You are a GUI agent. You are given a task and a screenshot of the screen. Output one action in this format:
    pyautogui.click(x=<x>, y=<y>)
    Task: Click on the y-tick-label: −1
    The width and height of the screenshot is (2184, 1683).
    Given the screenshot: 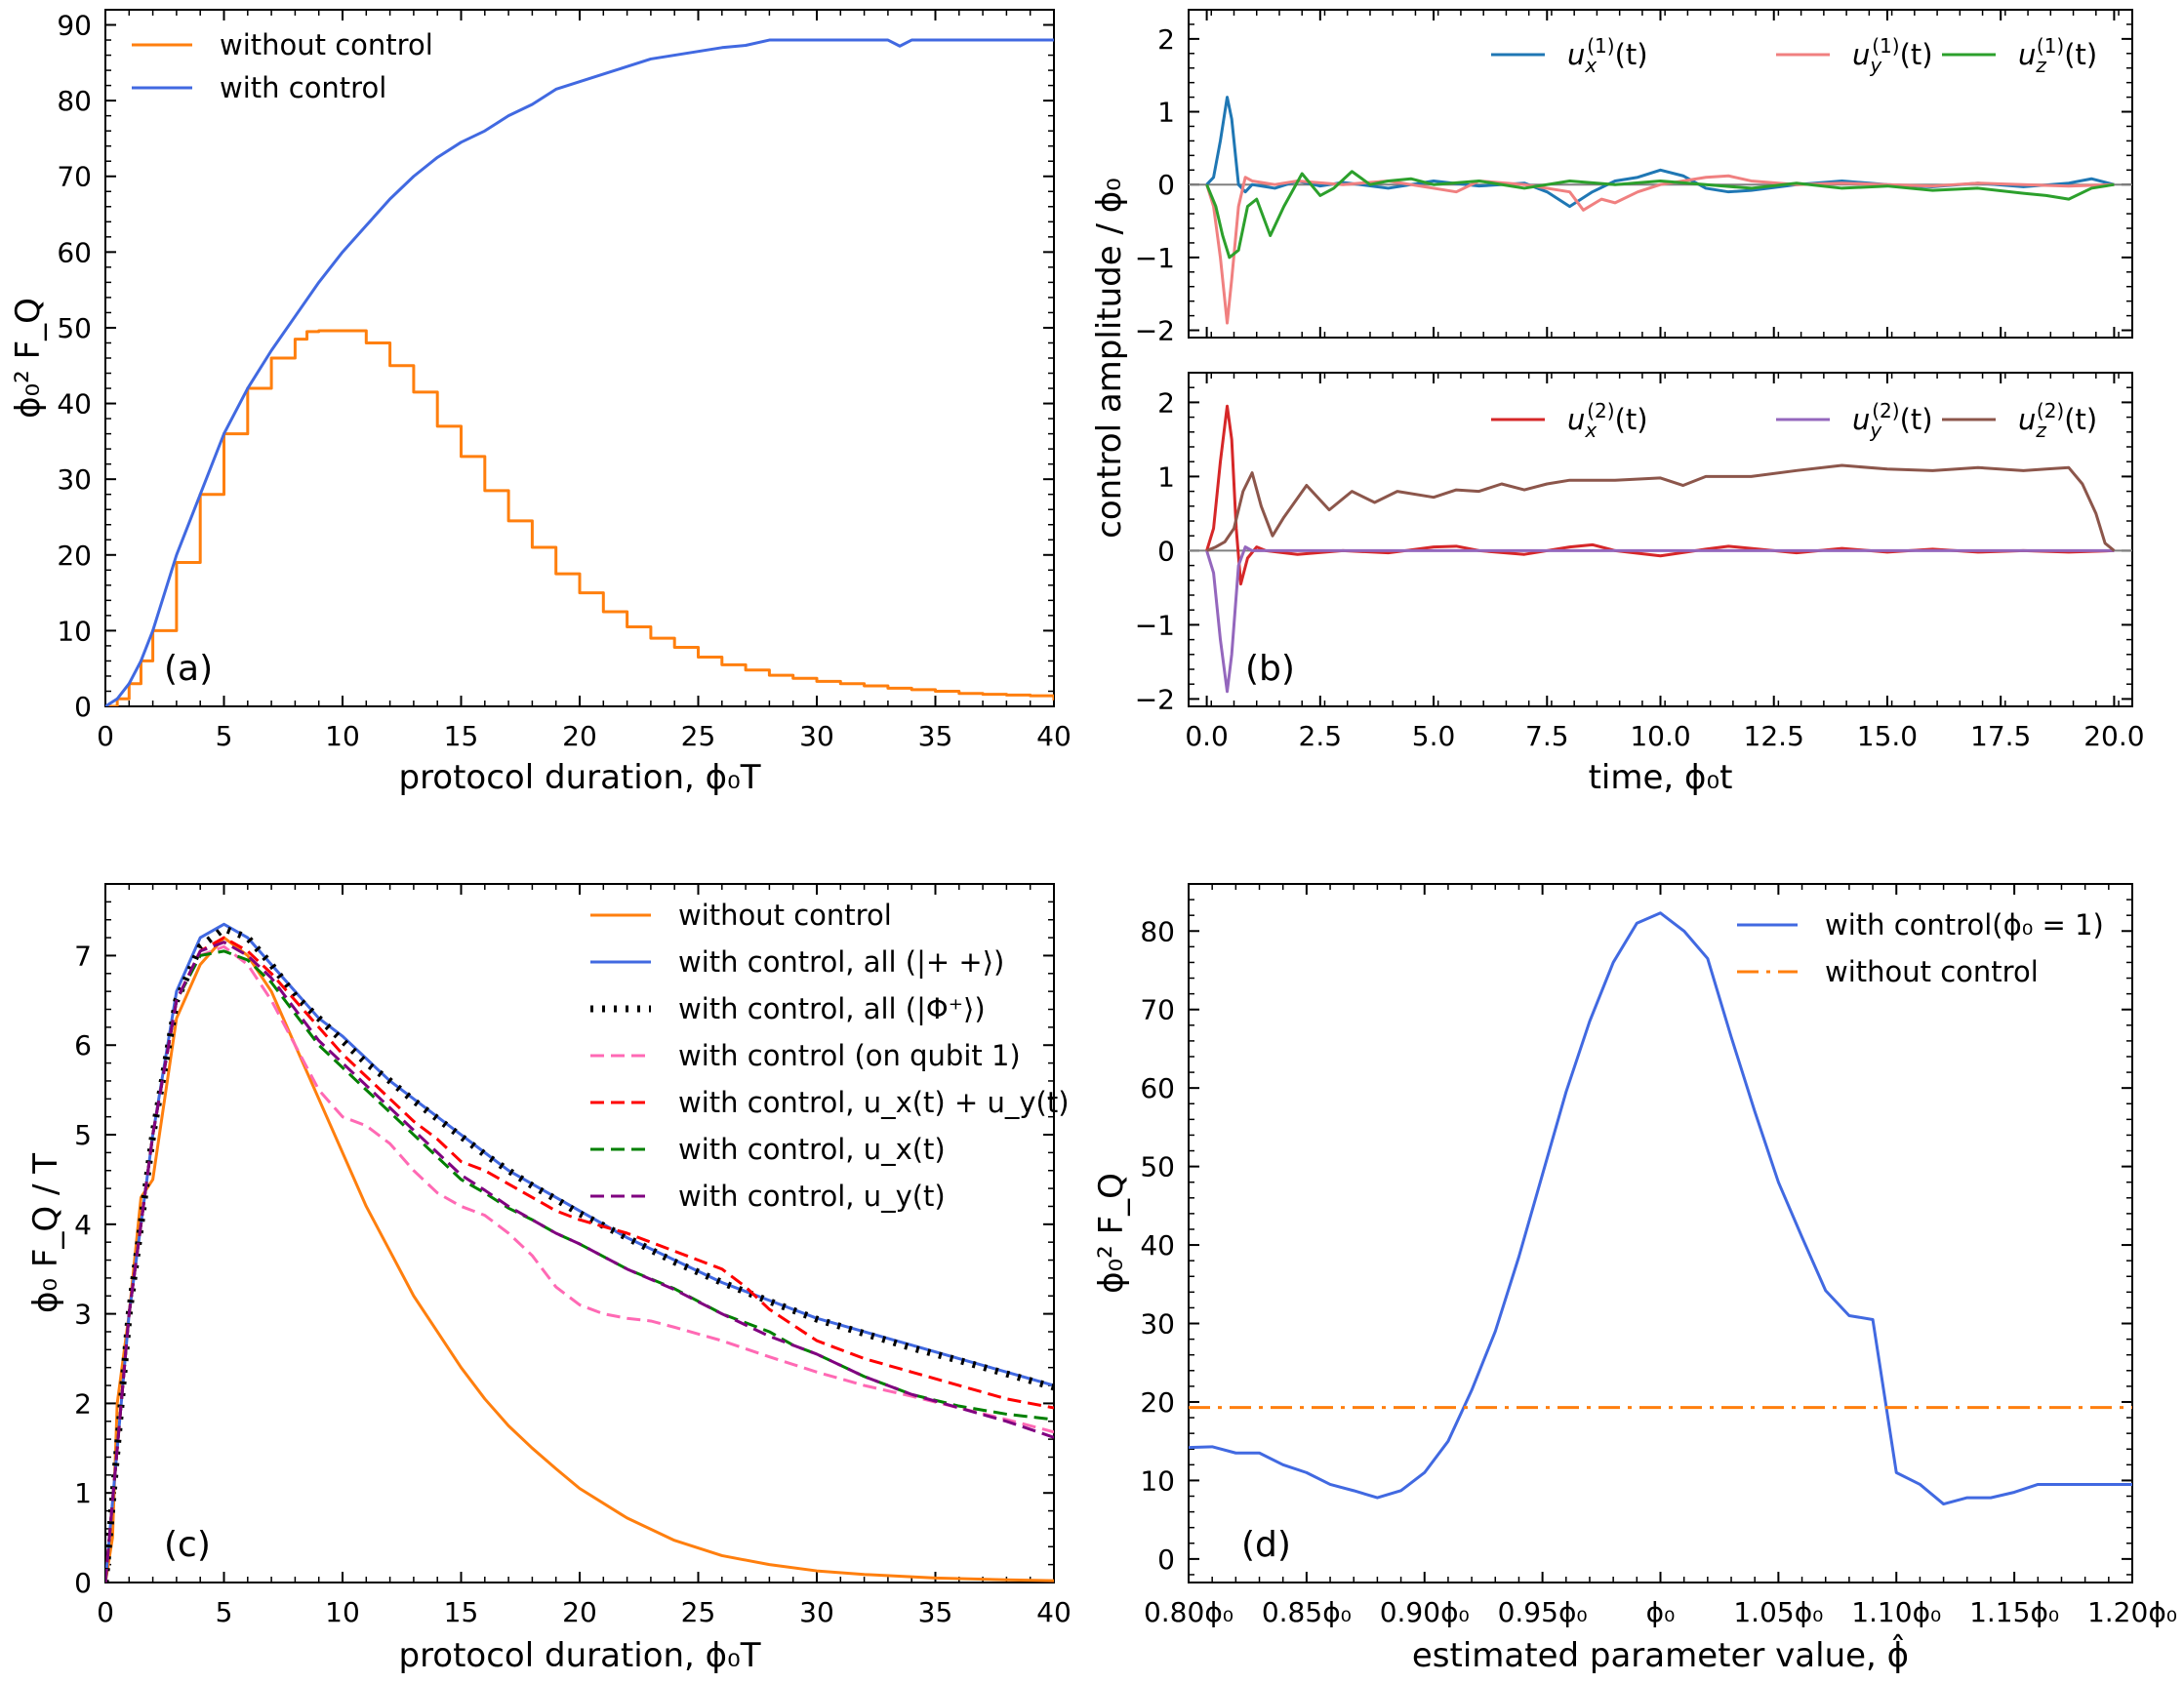 What is the action you would take?
    pyautogui.click(x=1155, y=625)
    